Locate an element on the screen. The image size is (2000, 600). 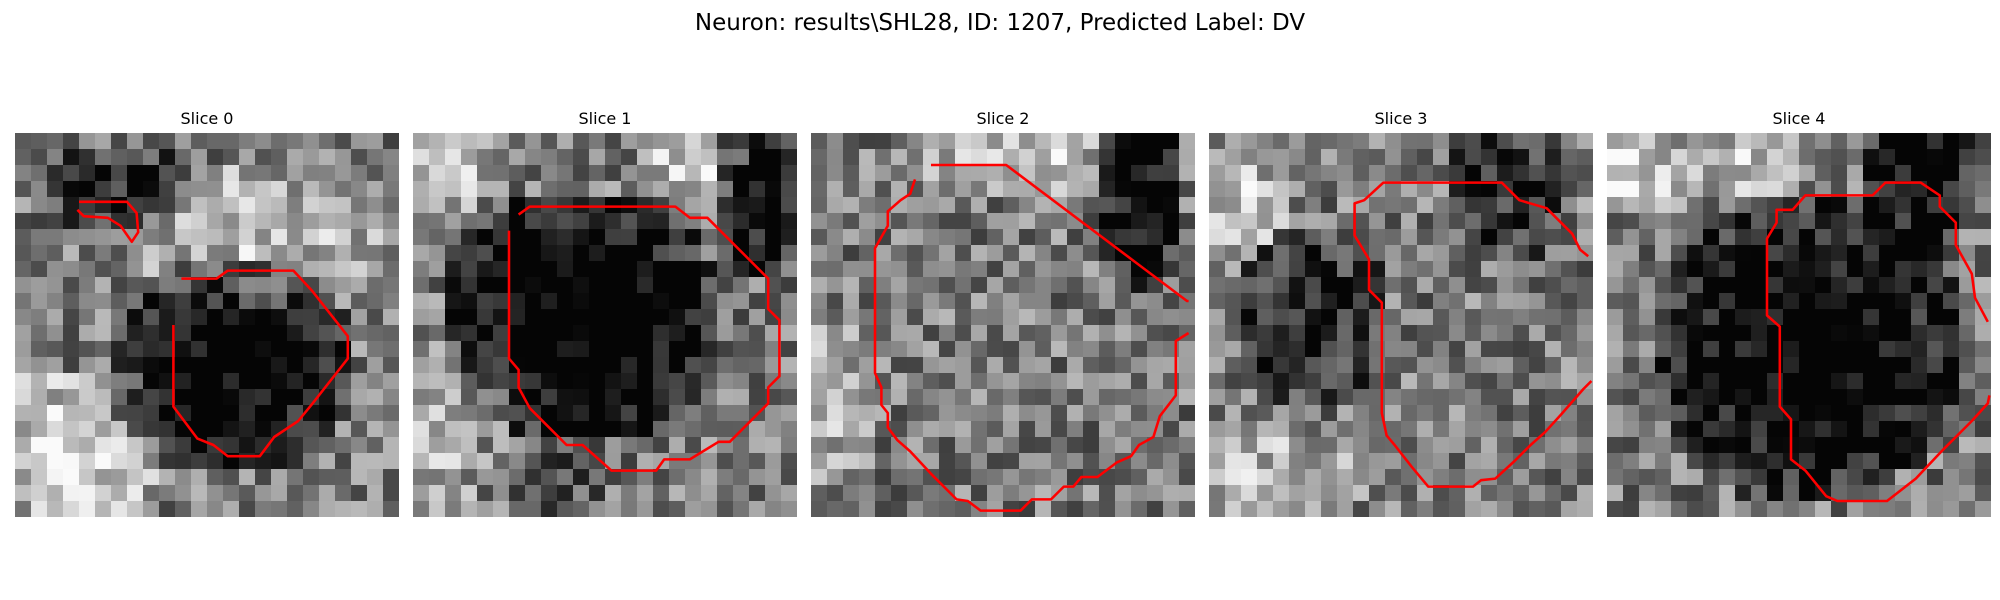
slice-title: Slice 2 is located at coordinates (1003, 118).